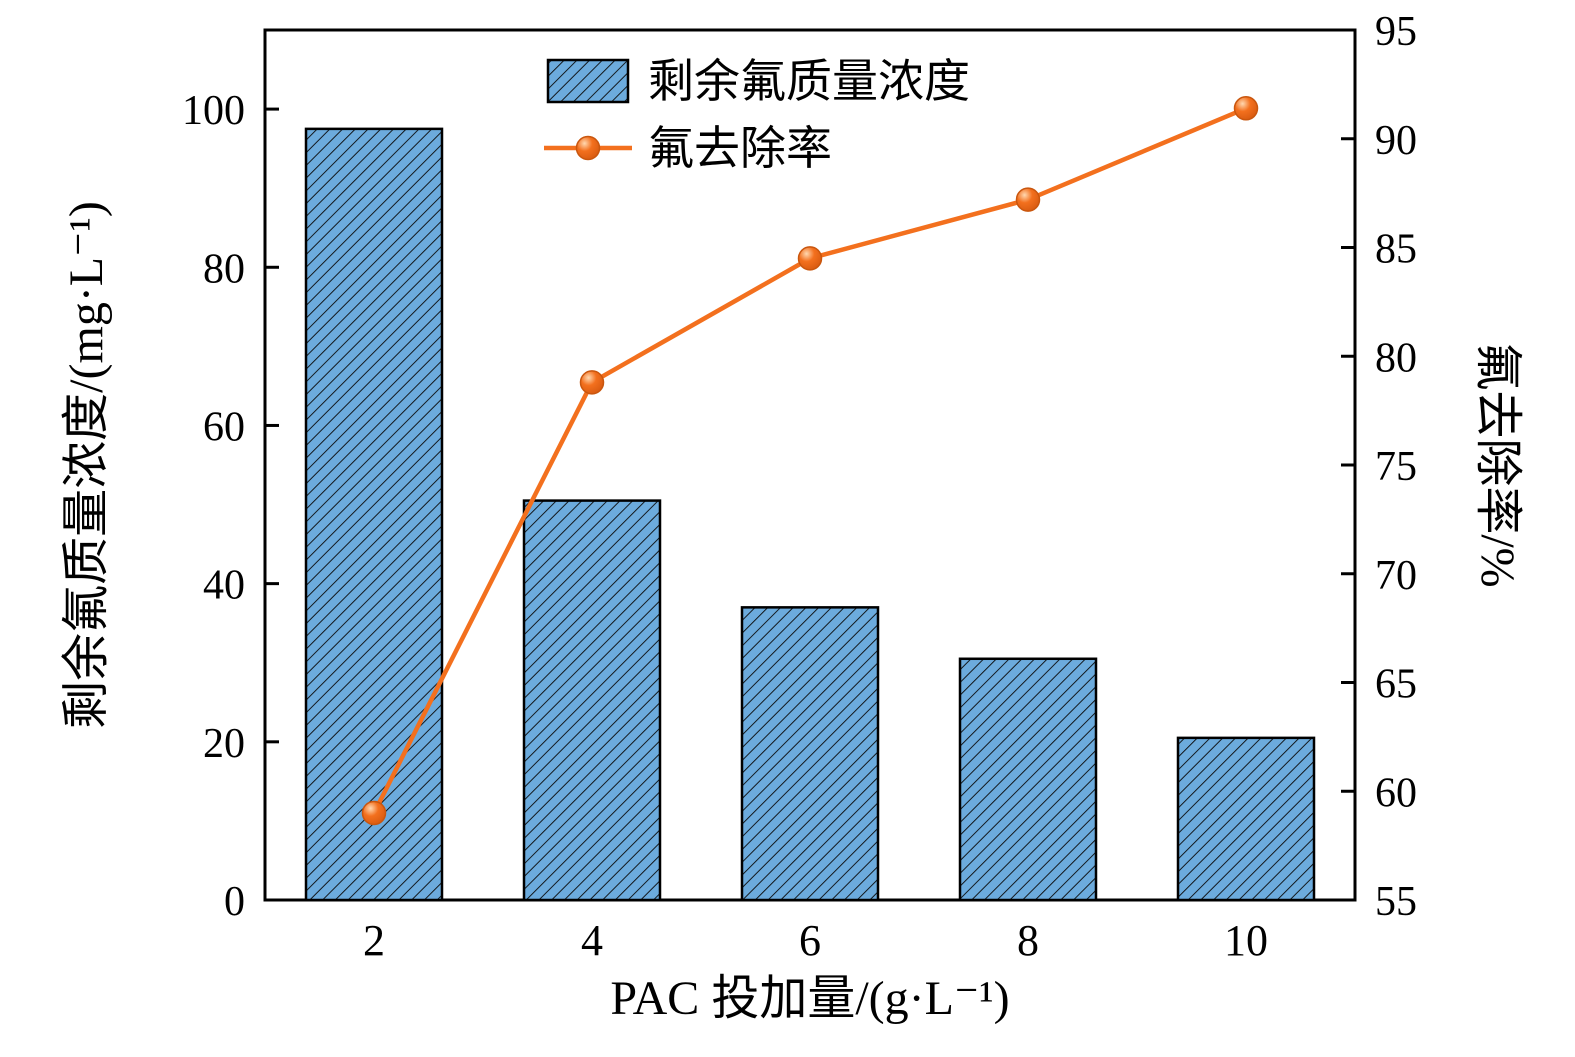 This screenshot has height=1057, width=1575. I want to click on y-right-tick-label: 60, so click(1396, 793).